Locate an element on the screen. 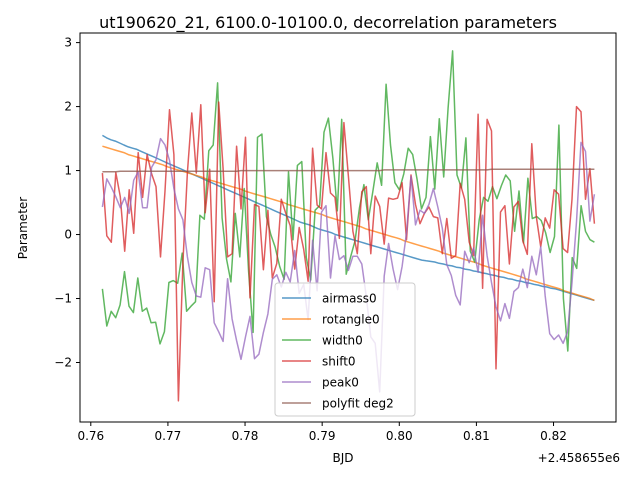 Image resolution: width=640 pixels, height=484 pixels. x-tick-label: 0.78 is located at coordinates (245, 436).